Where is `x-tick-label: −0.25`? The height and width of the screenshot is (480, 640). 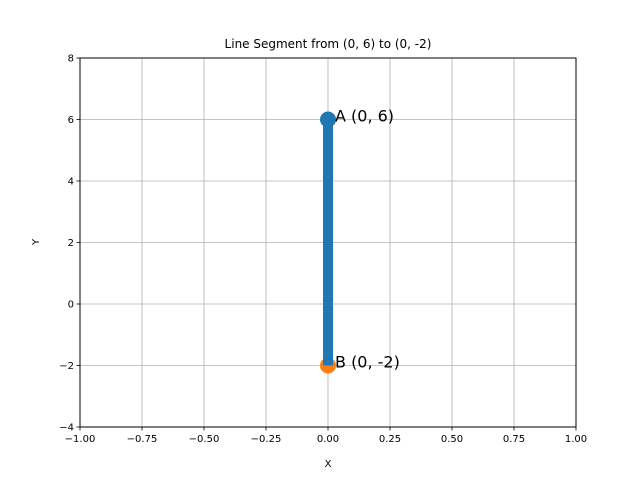
x-tick-label: −0.25 is located at coordinates (266, 439).